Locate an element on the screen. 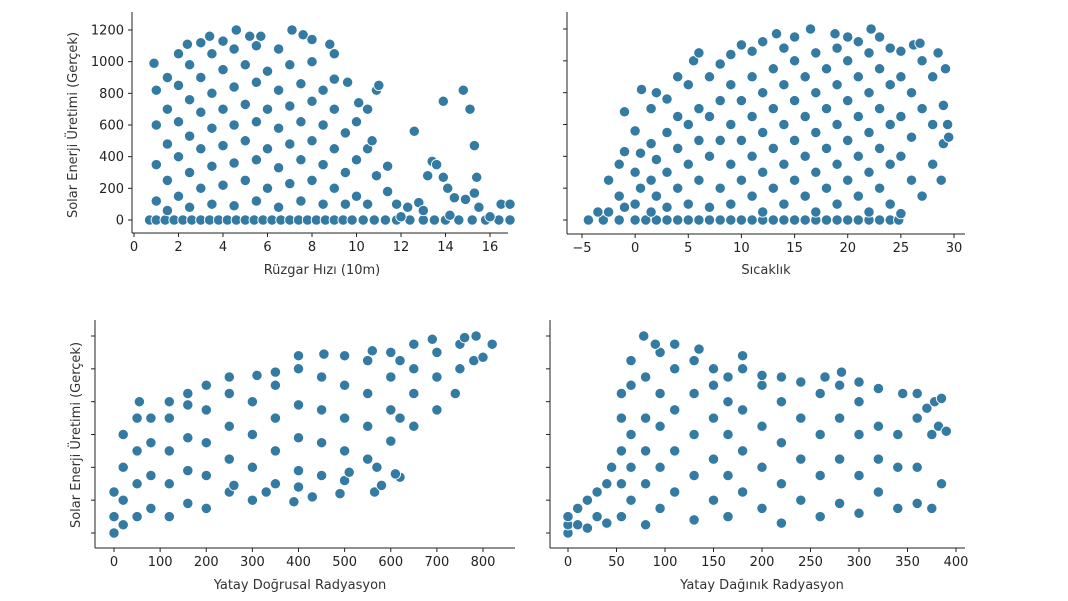 The width and height of the screenshot is (1068, 601). x-tick-label: 250 is located at coordinates (810, 562).